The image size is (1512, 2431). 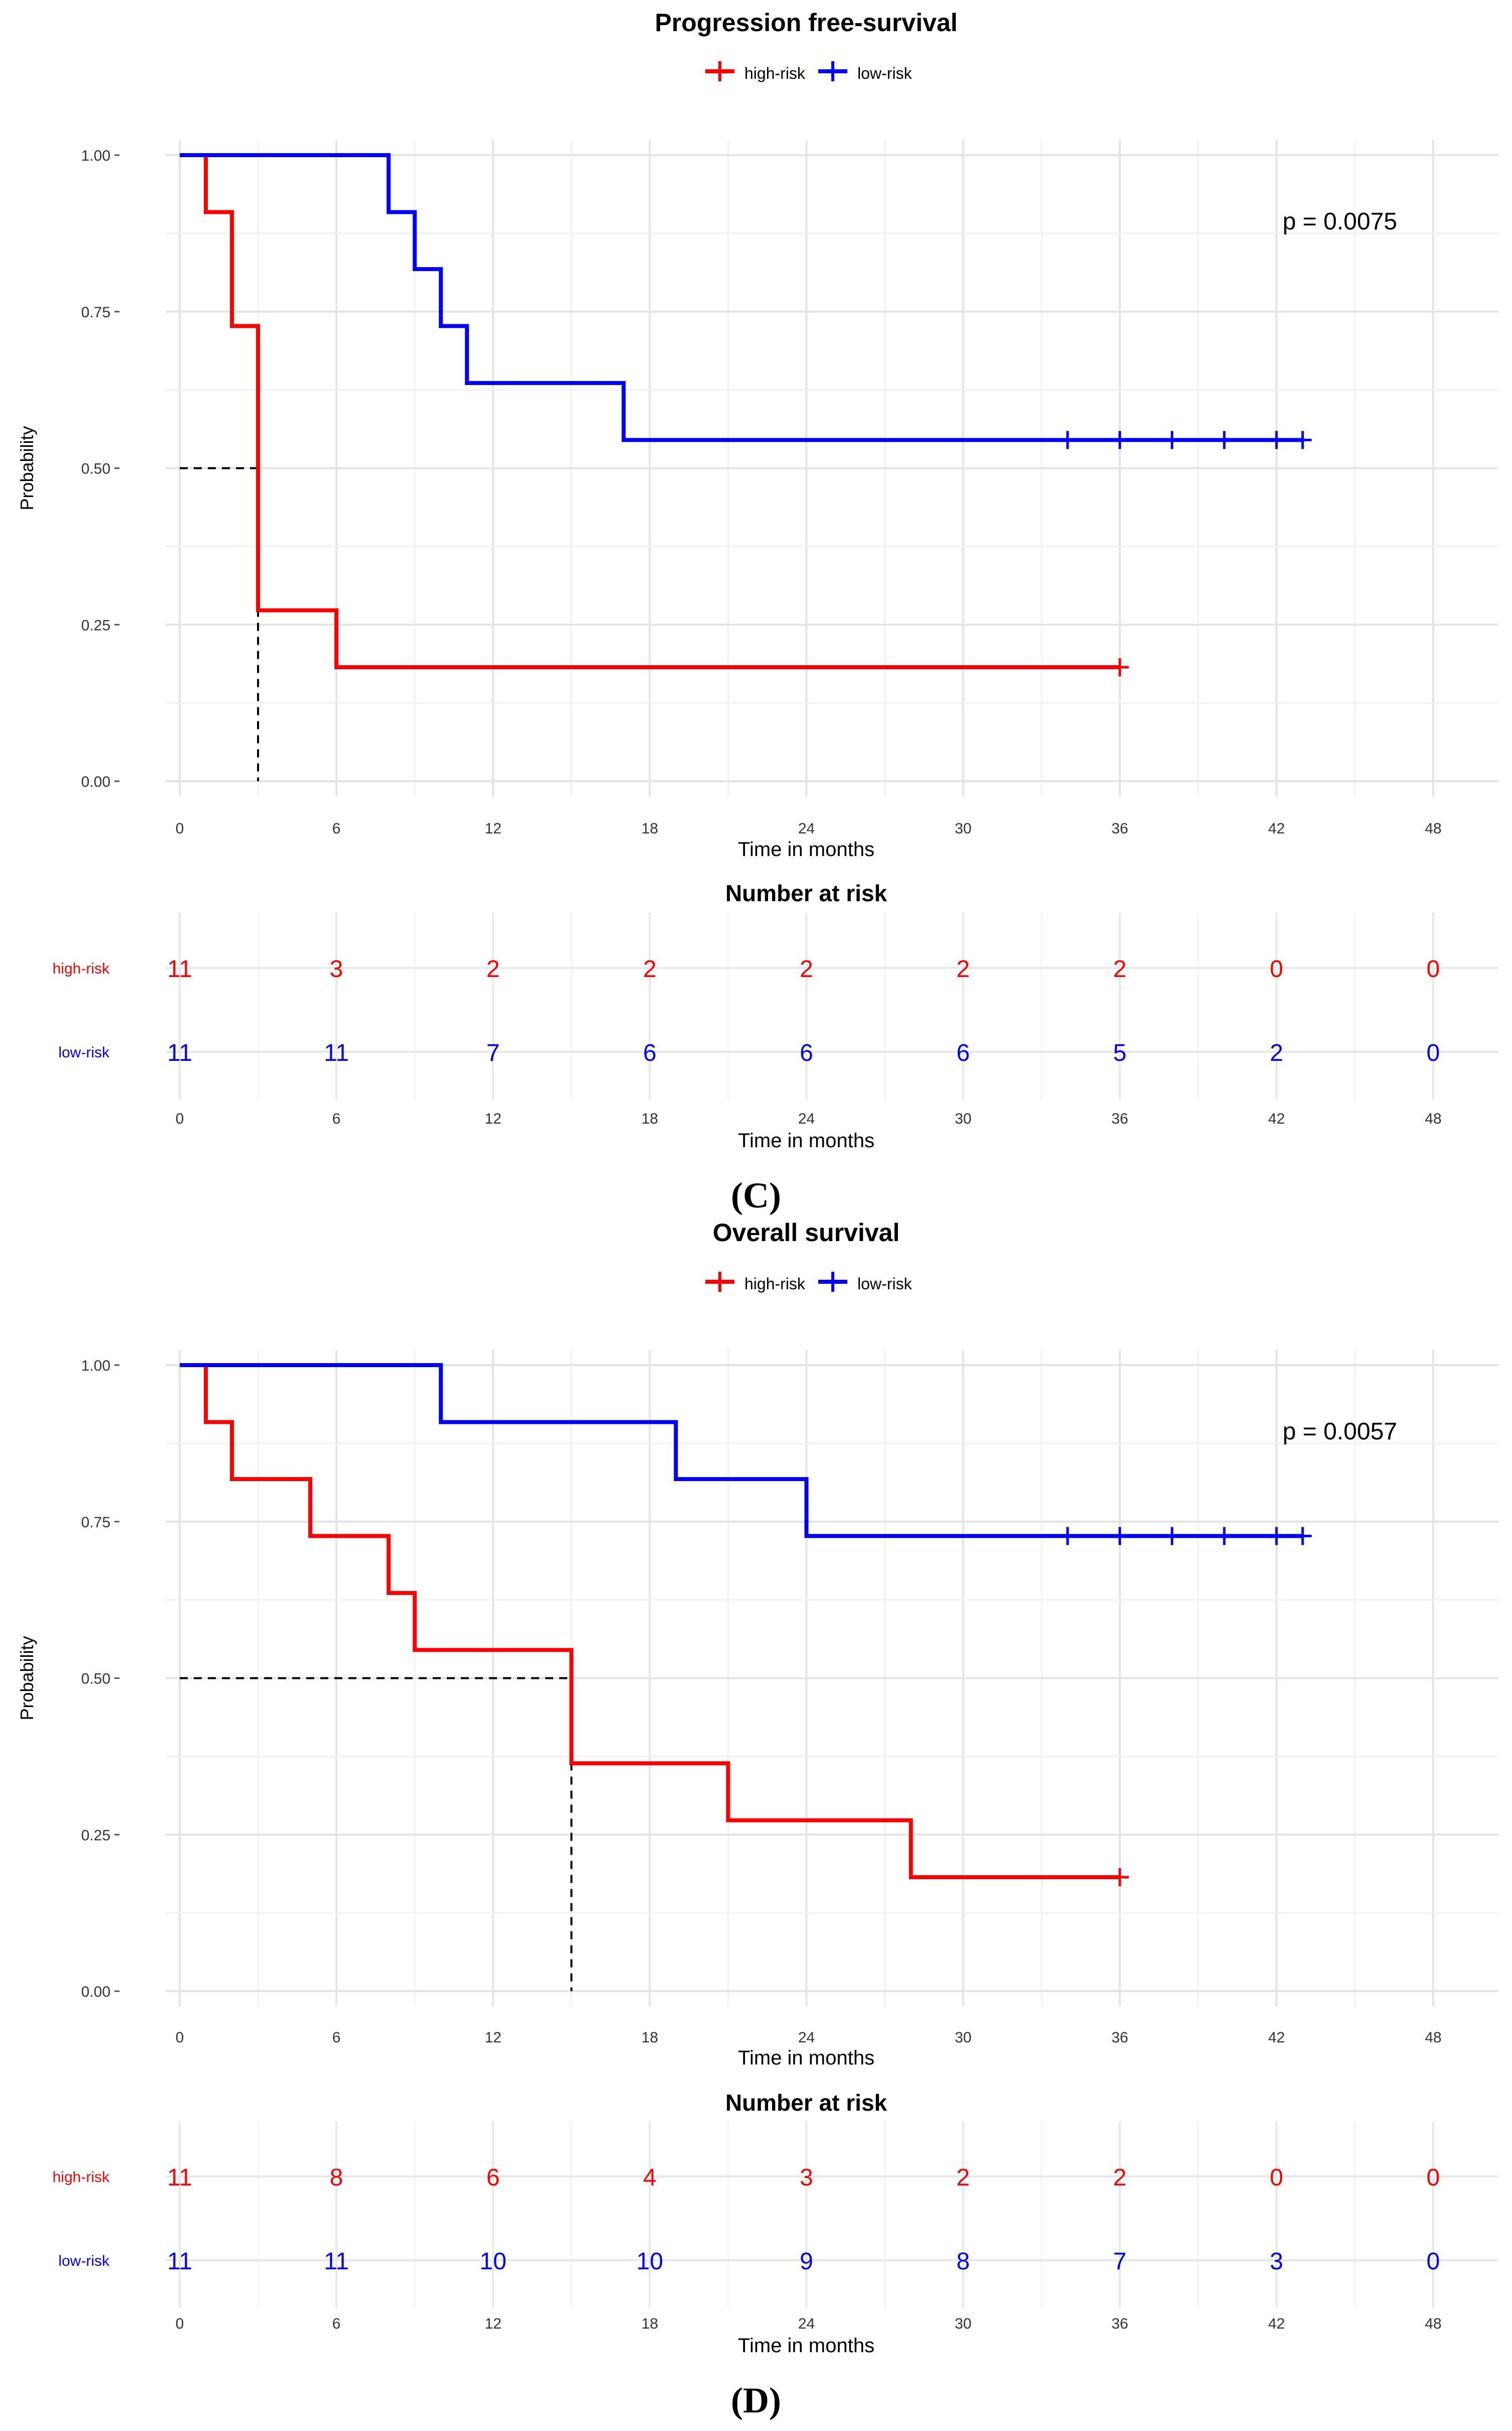 I want to click on x-tick-label: 12, so click(x=493, y=829).